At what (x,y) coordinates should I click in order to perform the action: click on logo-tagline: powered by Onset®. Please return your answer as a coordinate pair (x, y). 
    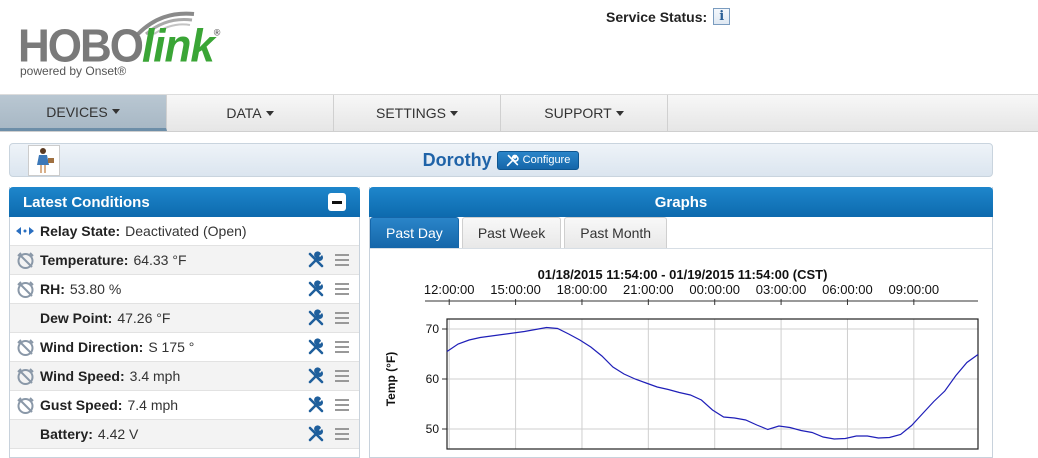
    Looking at the image, I should click on (73, 71).